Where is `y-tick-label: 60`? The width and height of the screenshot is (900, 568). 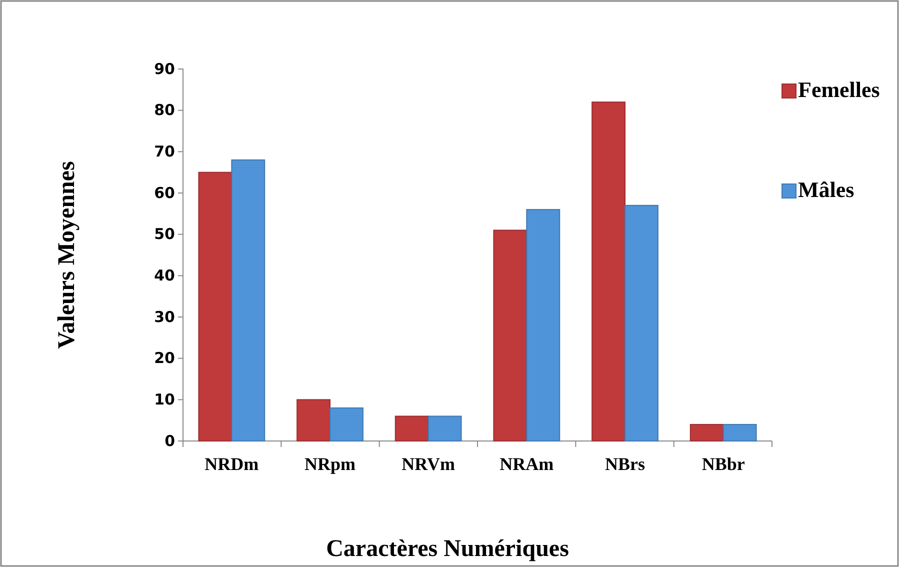
y-tick-label: 60 is located at coordinates (164, 193).